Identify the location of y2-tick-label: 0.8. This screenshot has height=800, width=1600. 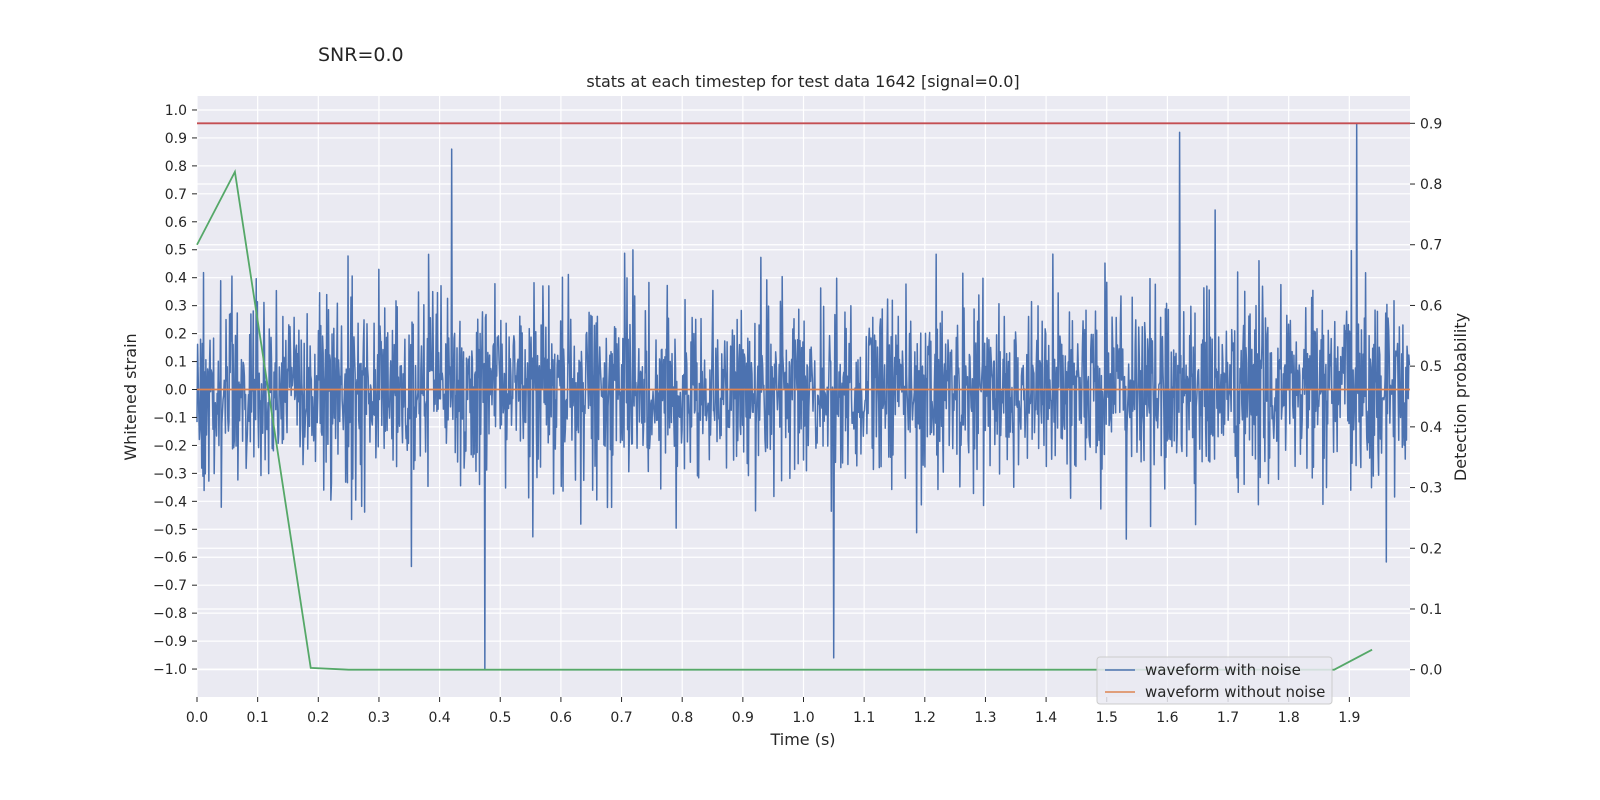
(1431, 185).